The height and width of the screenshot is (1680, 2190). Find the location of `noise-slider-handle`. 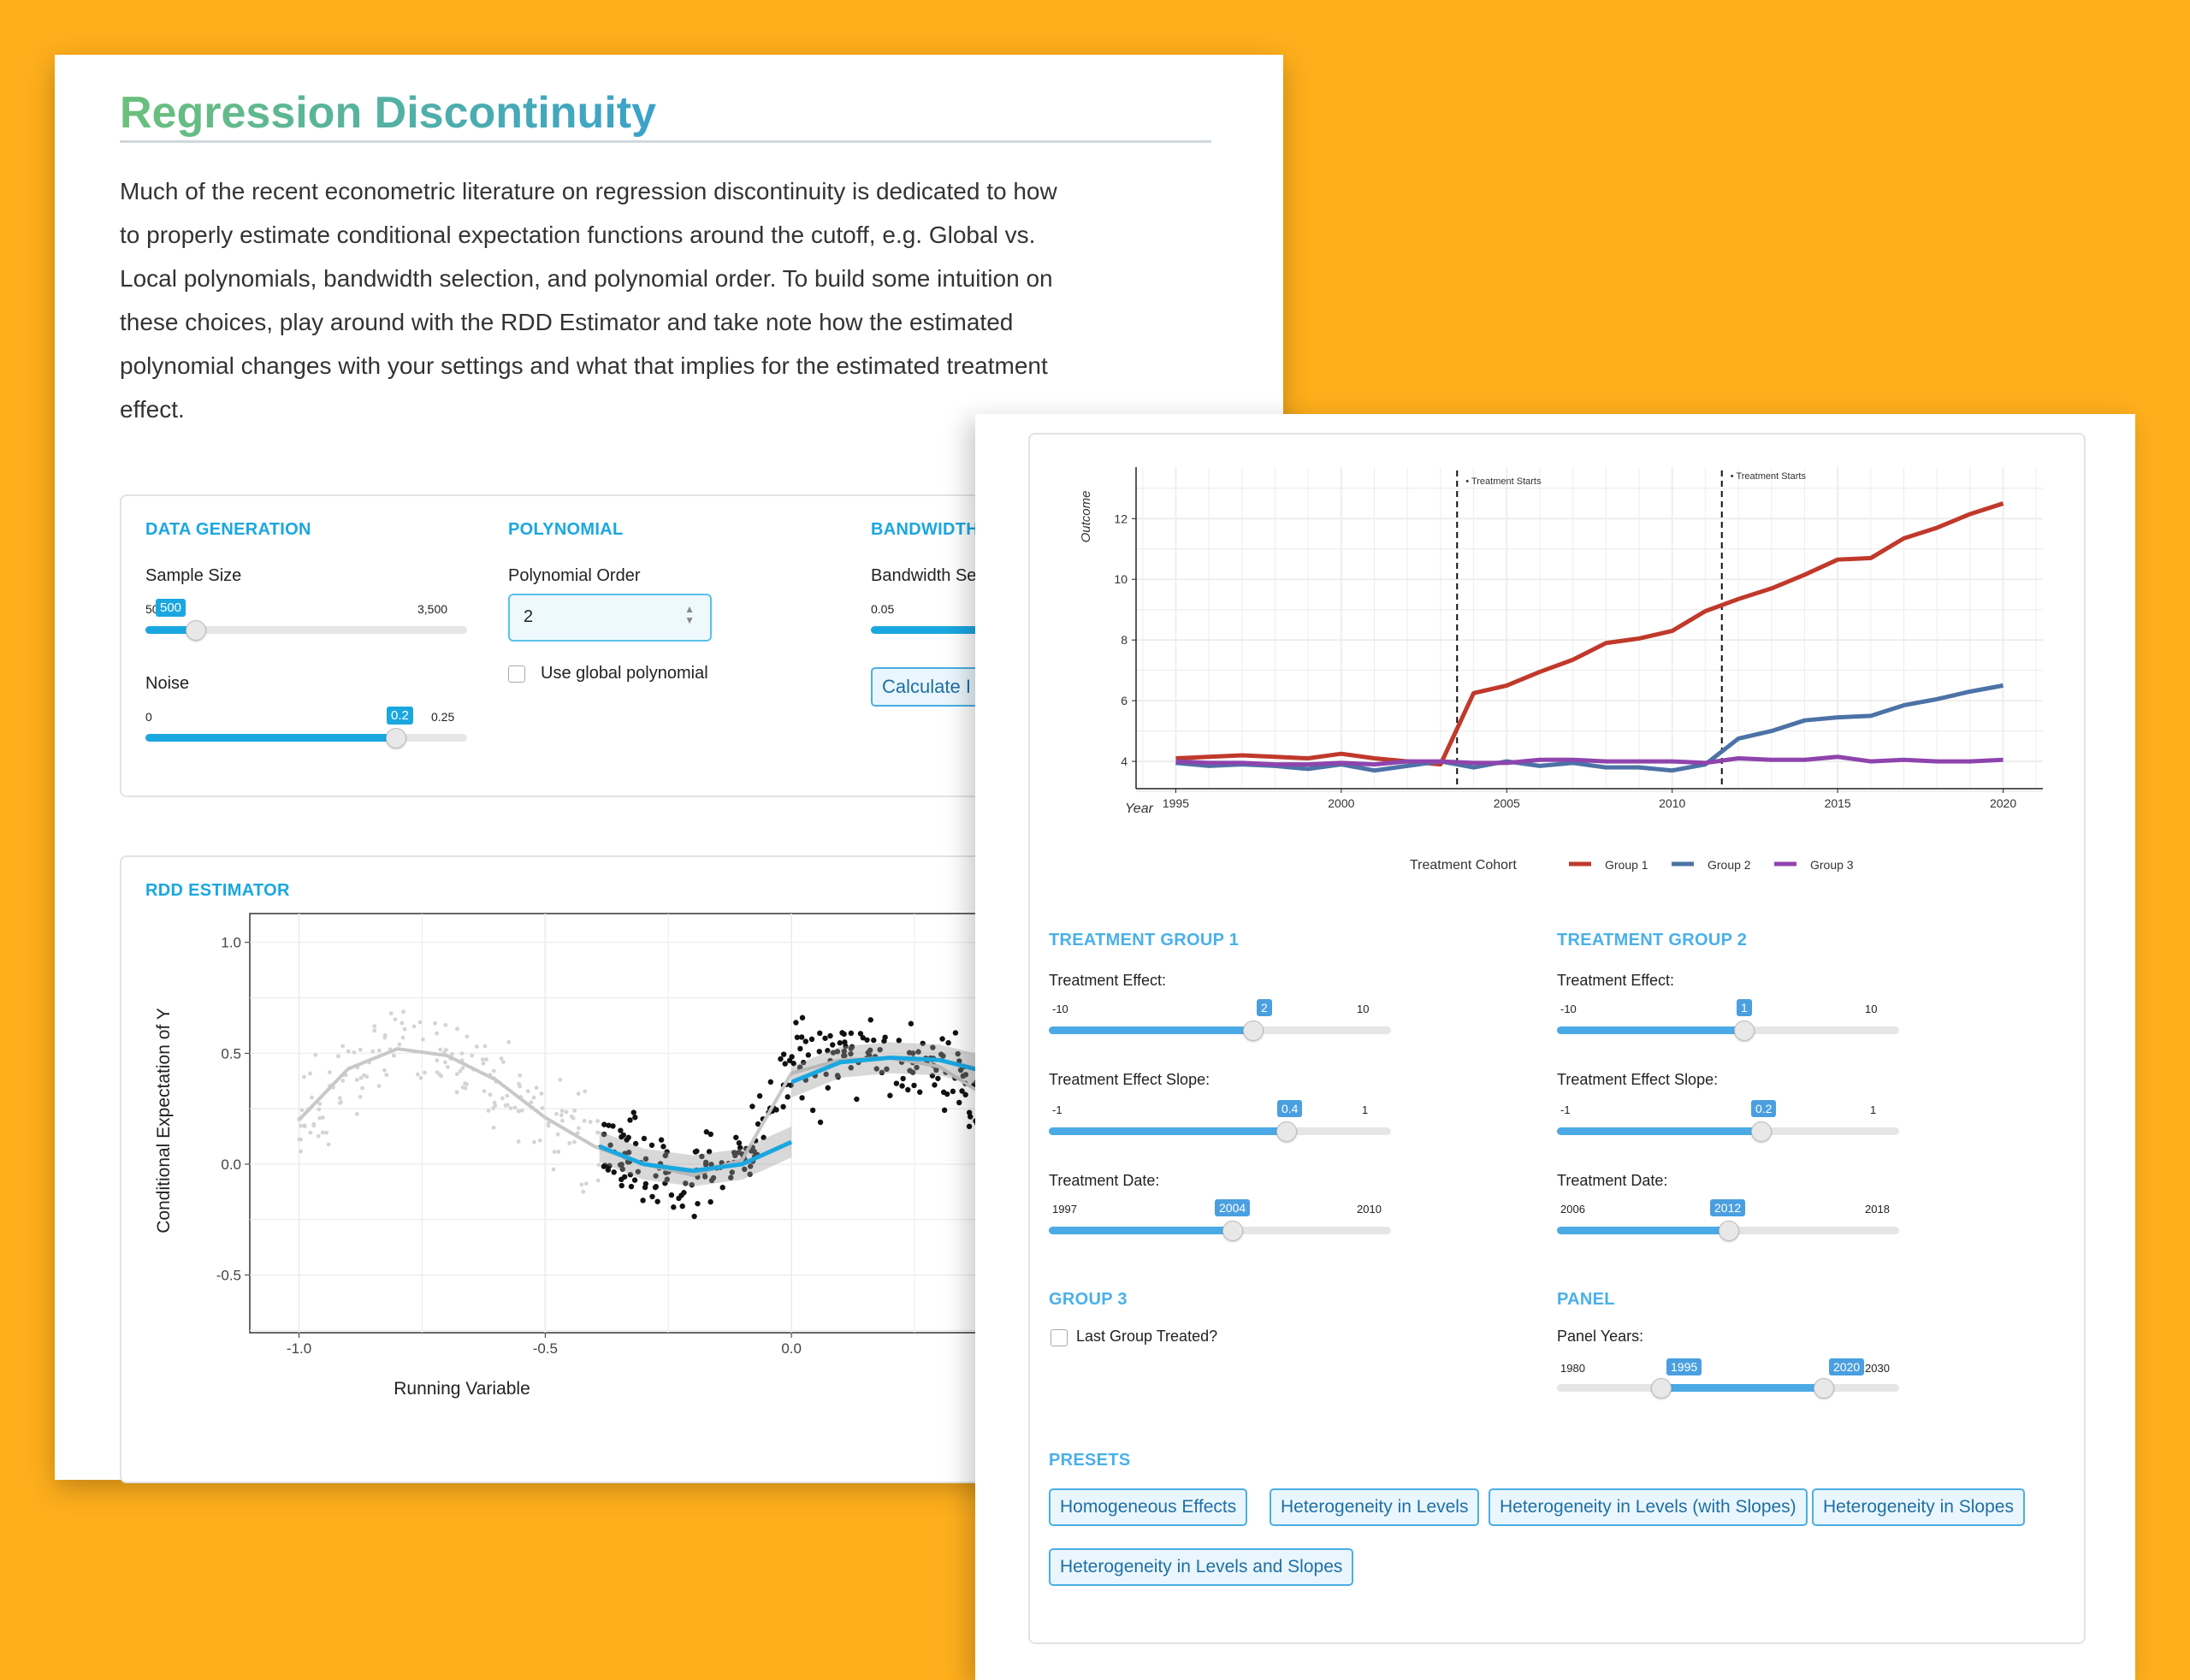

noise-slider-handle is located at coordinates (396, 738).